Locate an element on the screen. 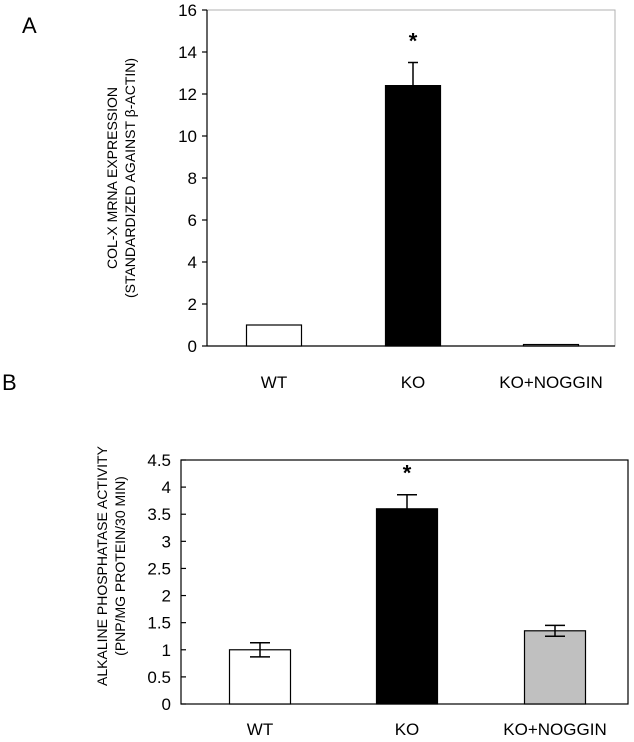 The width and height of the screenshot is (634, 742). panel-a-ylabel-line2: (STANDARDIZED AGAINST β-ACTIN) is located at coordinates (130, 178).